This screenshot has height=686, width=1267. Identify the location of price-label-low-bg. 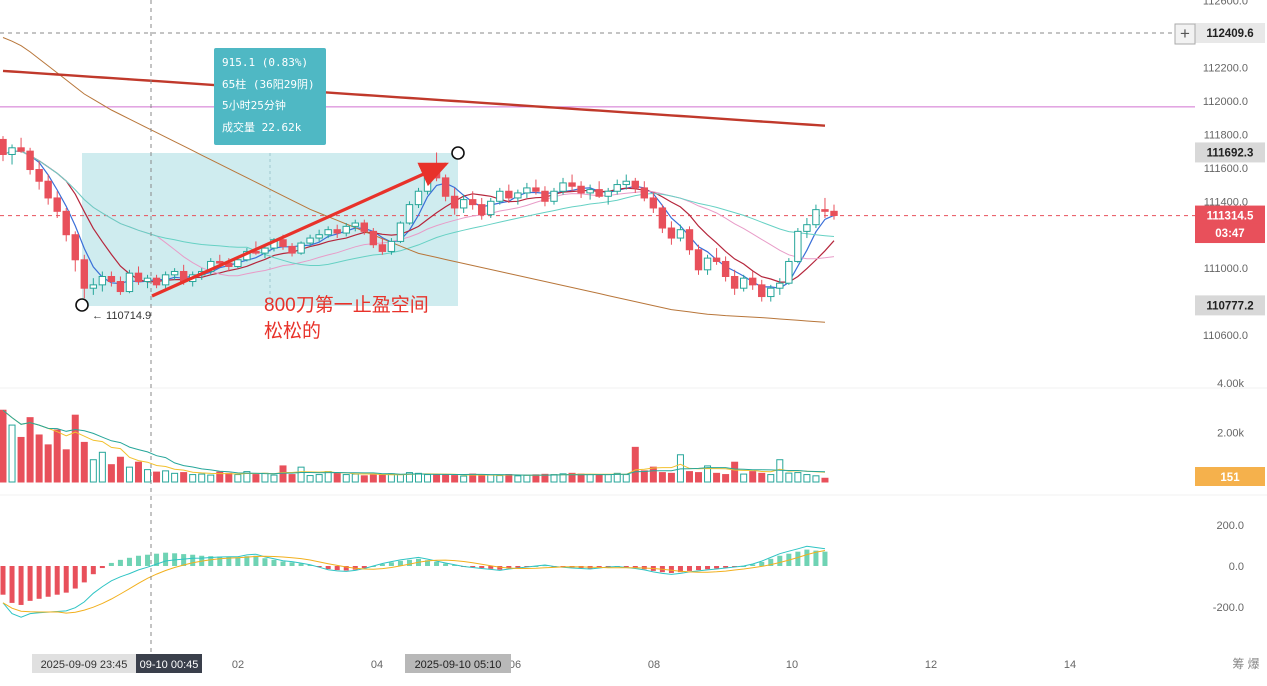
(1230, 305).